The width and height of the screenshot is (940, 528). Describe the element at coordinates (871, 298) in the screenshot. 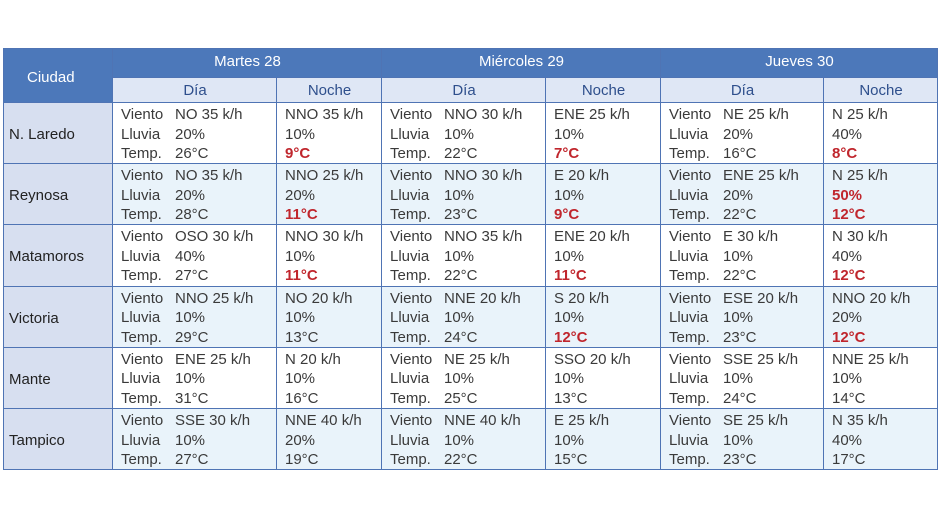

I see `field-value: NNO 20 k/h` at that location.